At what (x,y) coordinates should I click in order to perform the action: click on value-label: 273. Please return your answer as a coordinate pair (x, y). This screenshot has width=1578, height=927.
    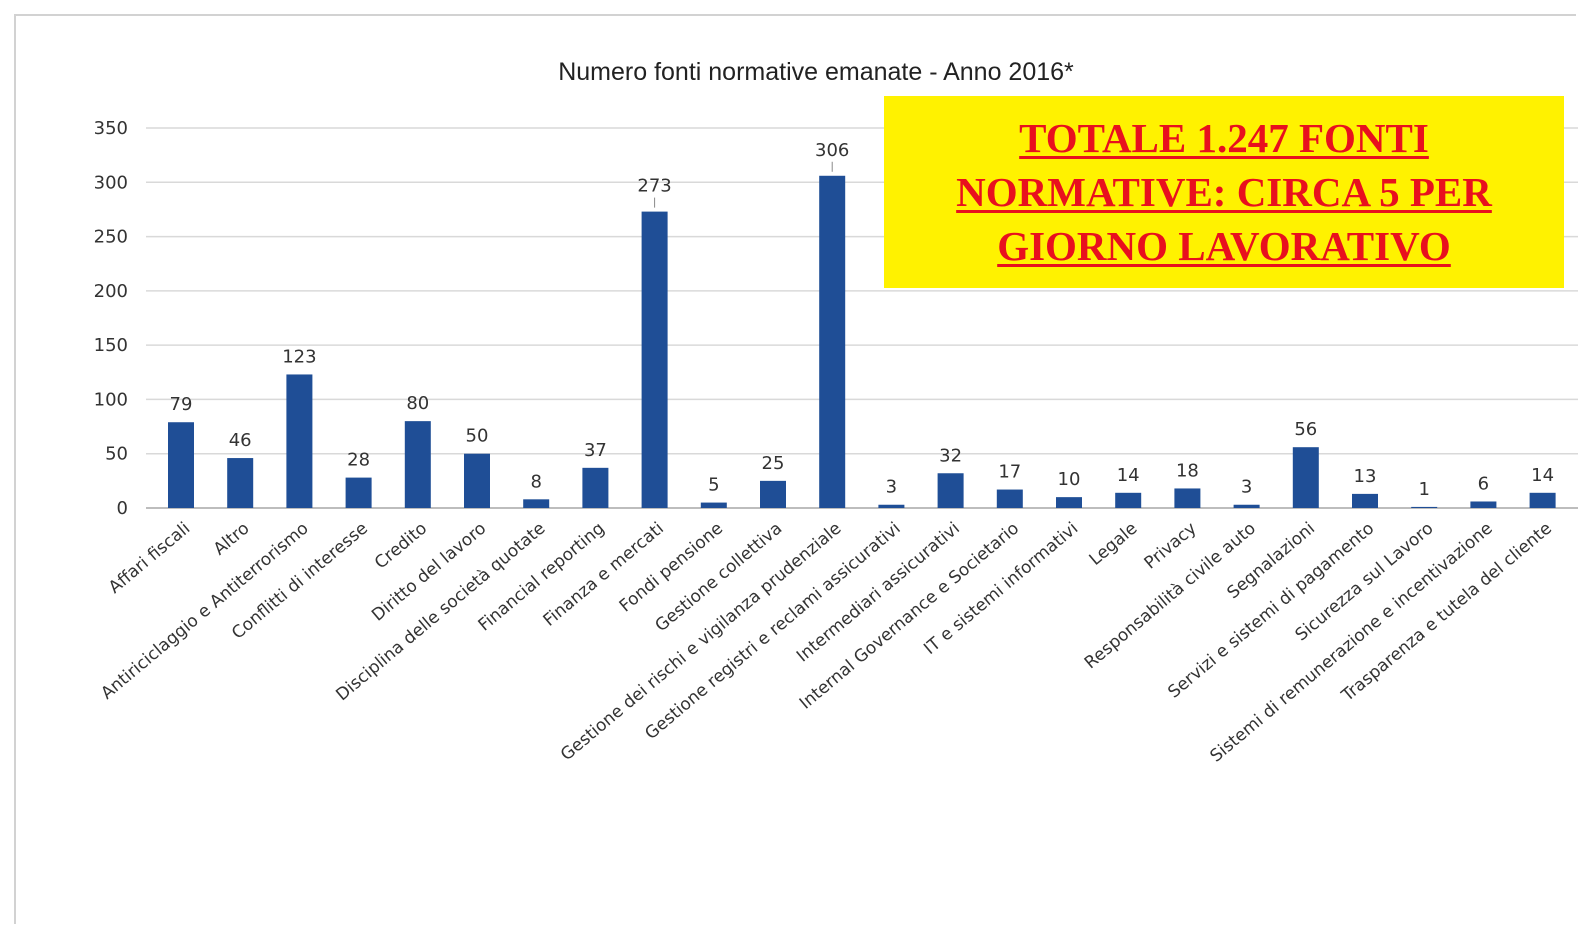
    Looking at the image, I should click on (654, 186).